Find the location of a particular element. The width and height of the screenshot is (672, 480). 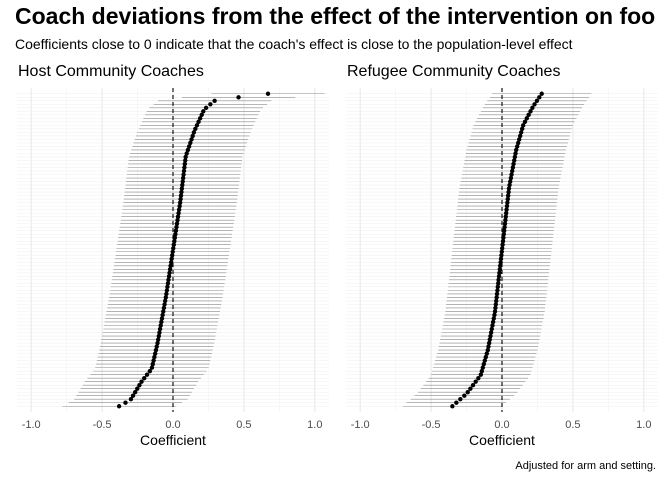

x-axis-label-refugee: Coefficient is located at coordinates (502, 440).